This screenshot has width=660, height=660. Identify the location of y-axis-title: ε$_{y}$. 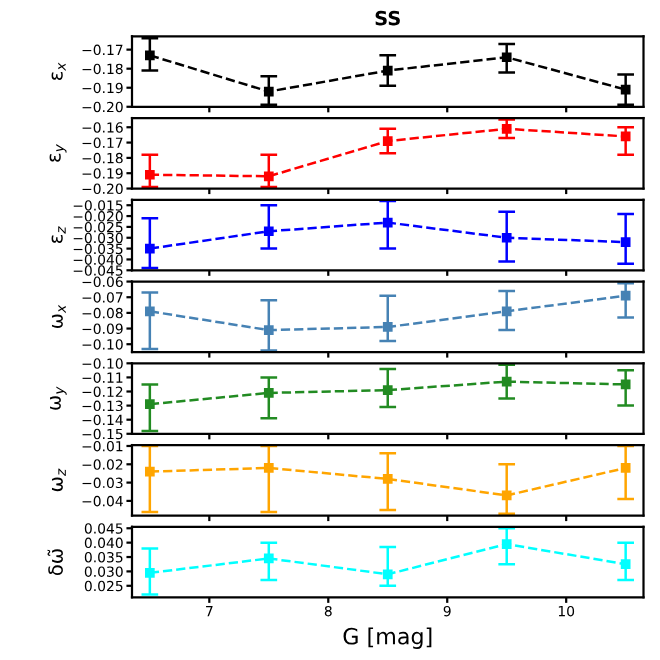
(58, 153).